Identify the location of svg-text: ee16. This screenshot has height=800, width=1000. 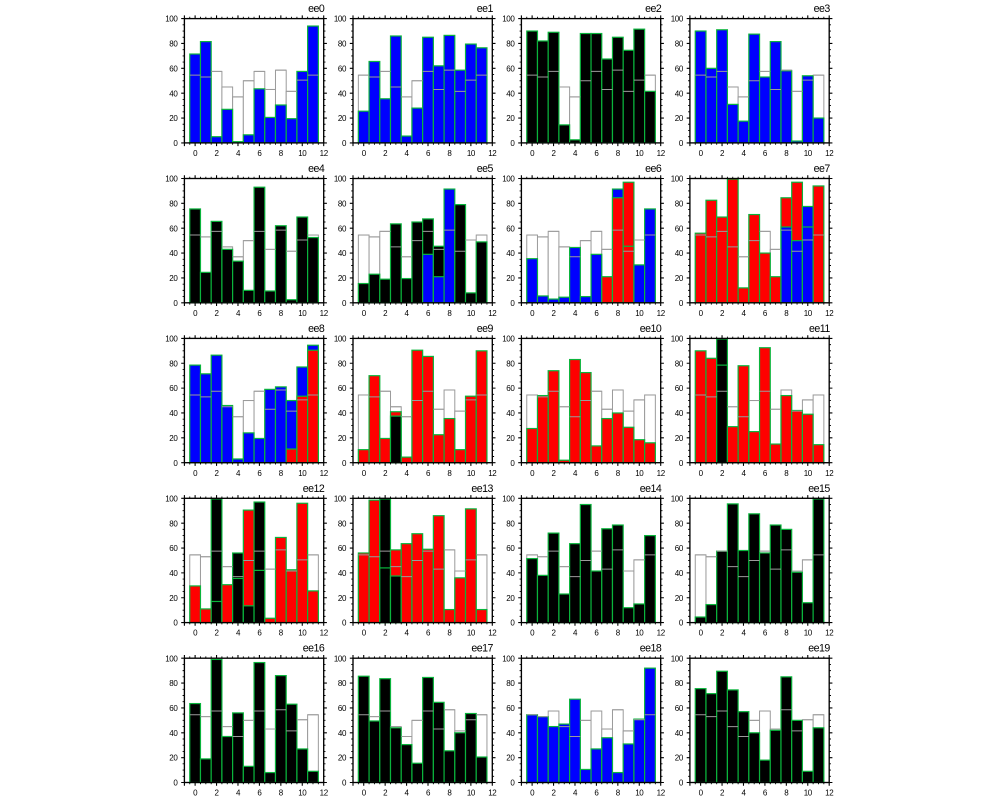
(314, 649).